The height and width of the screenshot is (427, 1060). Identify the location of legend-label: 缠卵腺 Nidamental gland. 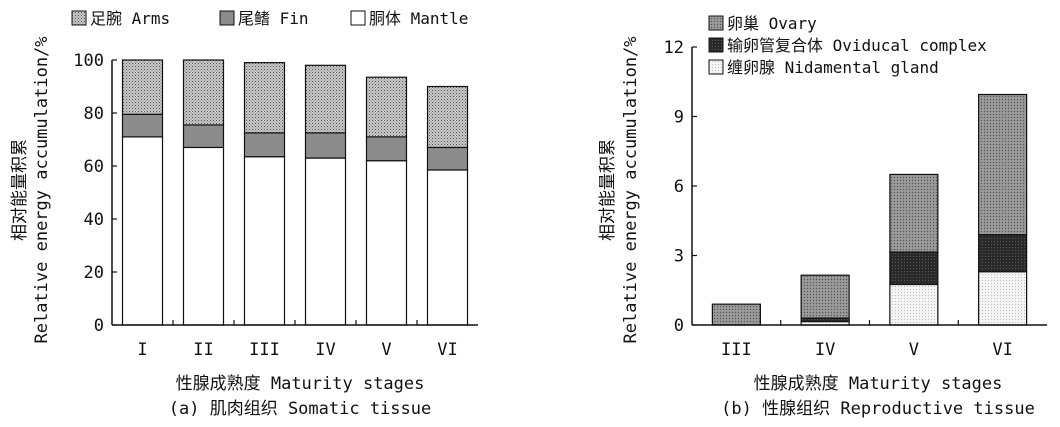
(833, 67).